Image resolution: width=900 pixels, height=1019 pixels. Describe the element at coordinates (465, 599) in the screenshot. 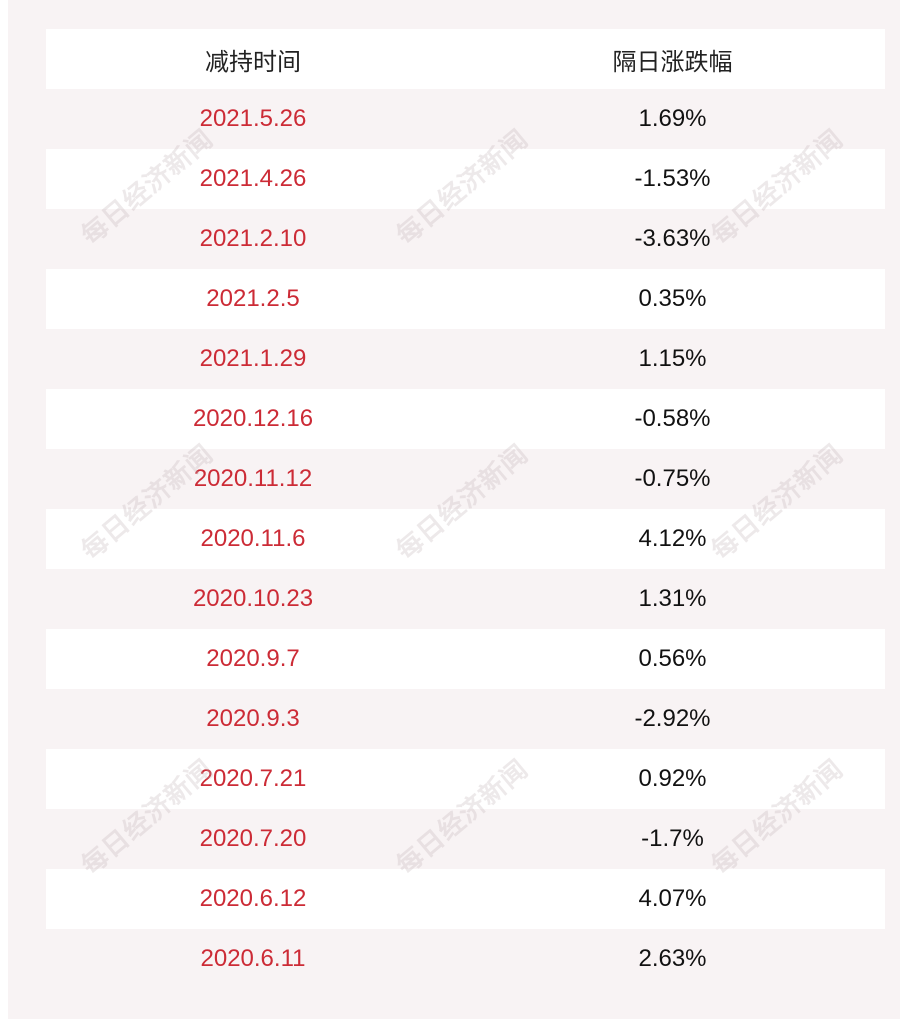

I see `table-row: 2020.10.23 1.31%` at that location.